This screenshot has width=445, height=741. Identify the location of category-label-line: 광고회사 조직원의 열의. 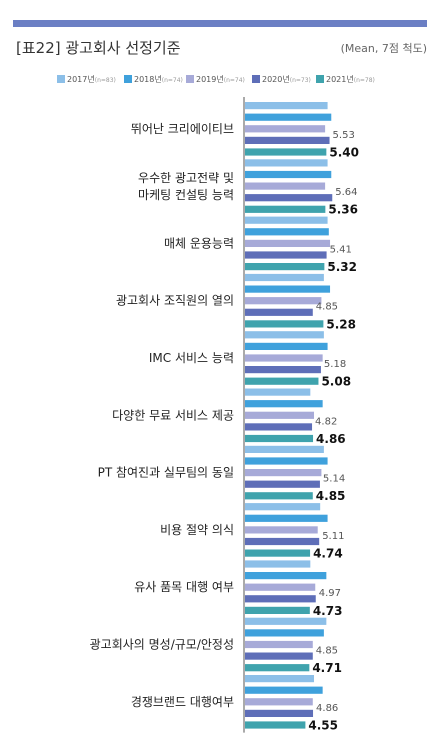
(175, 301).